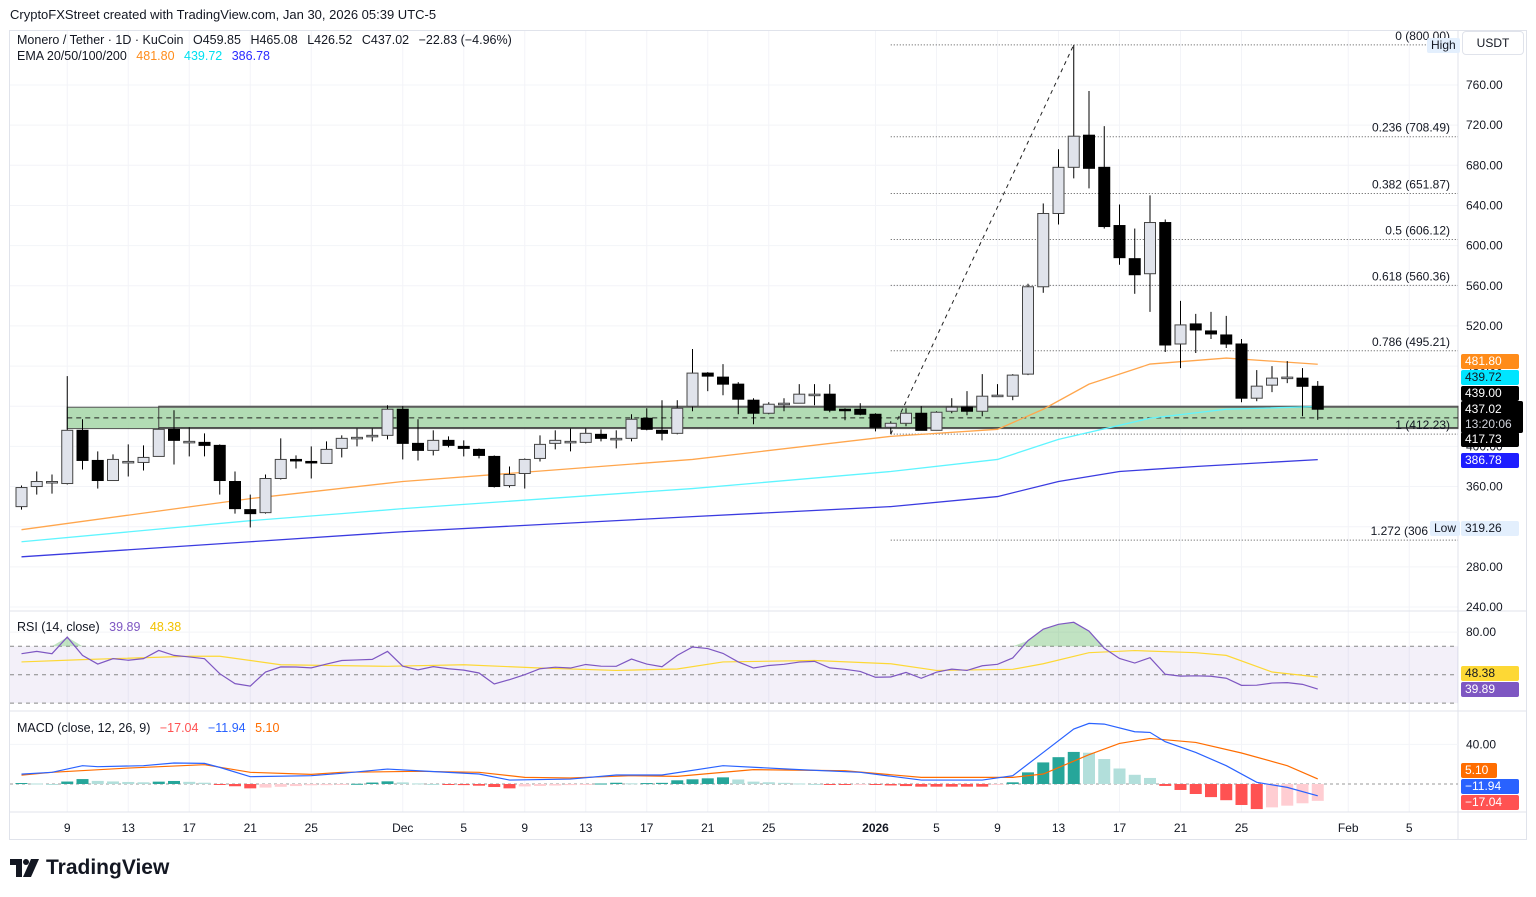 The image size is (1536, 897). I want to click on rsi-ma-line, so click(669, 663).